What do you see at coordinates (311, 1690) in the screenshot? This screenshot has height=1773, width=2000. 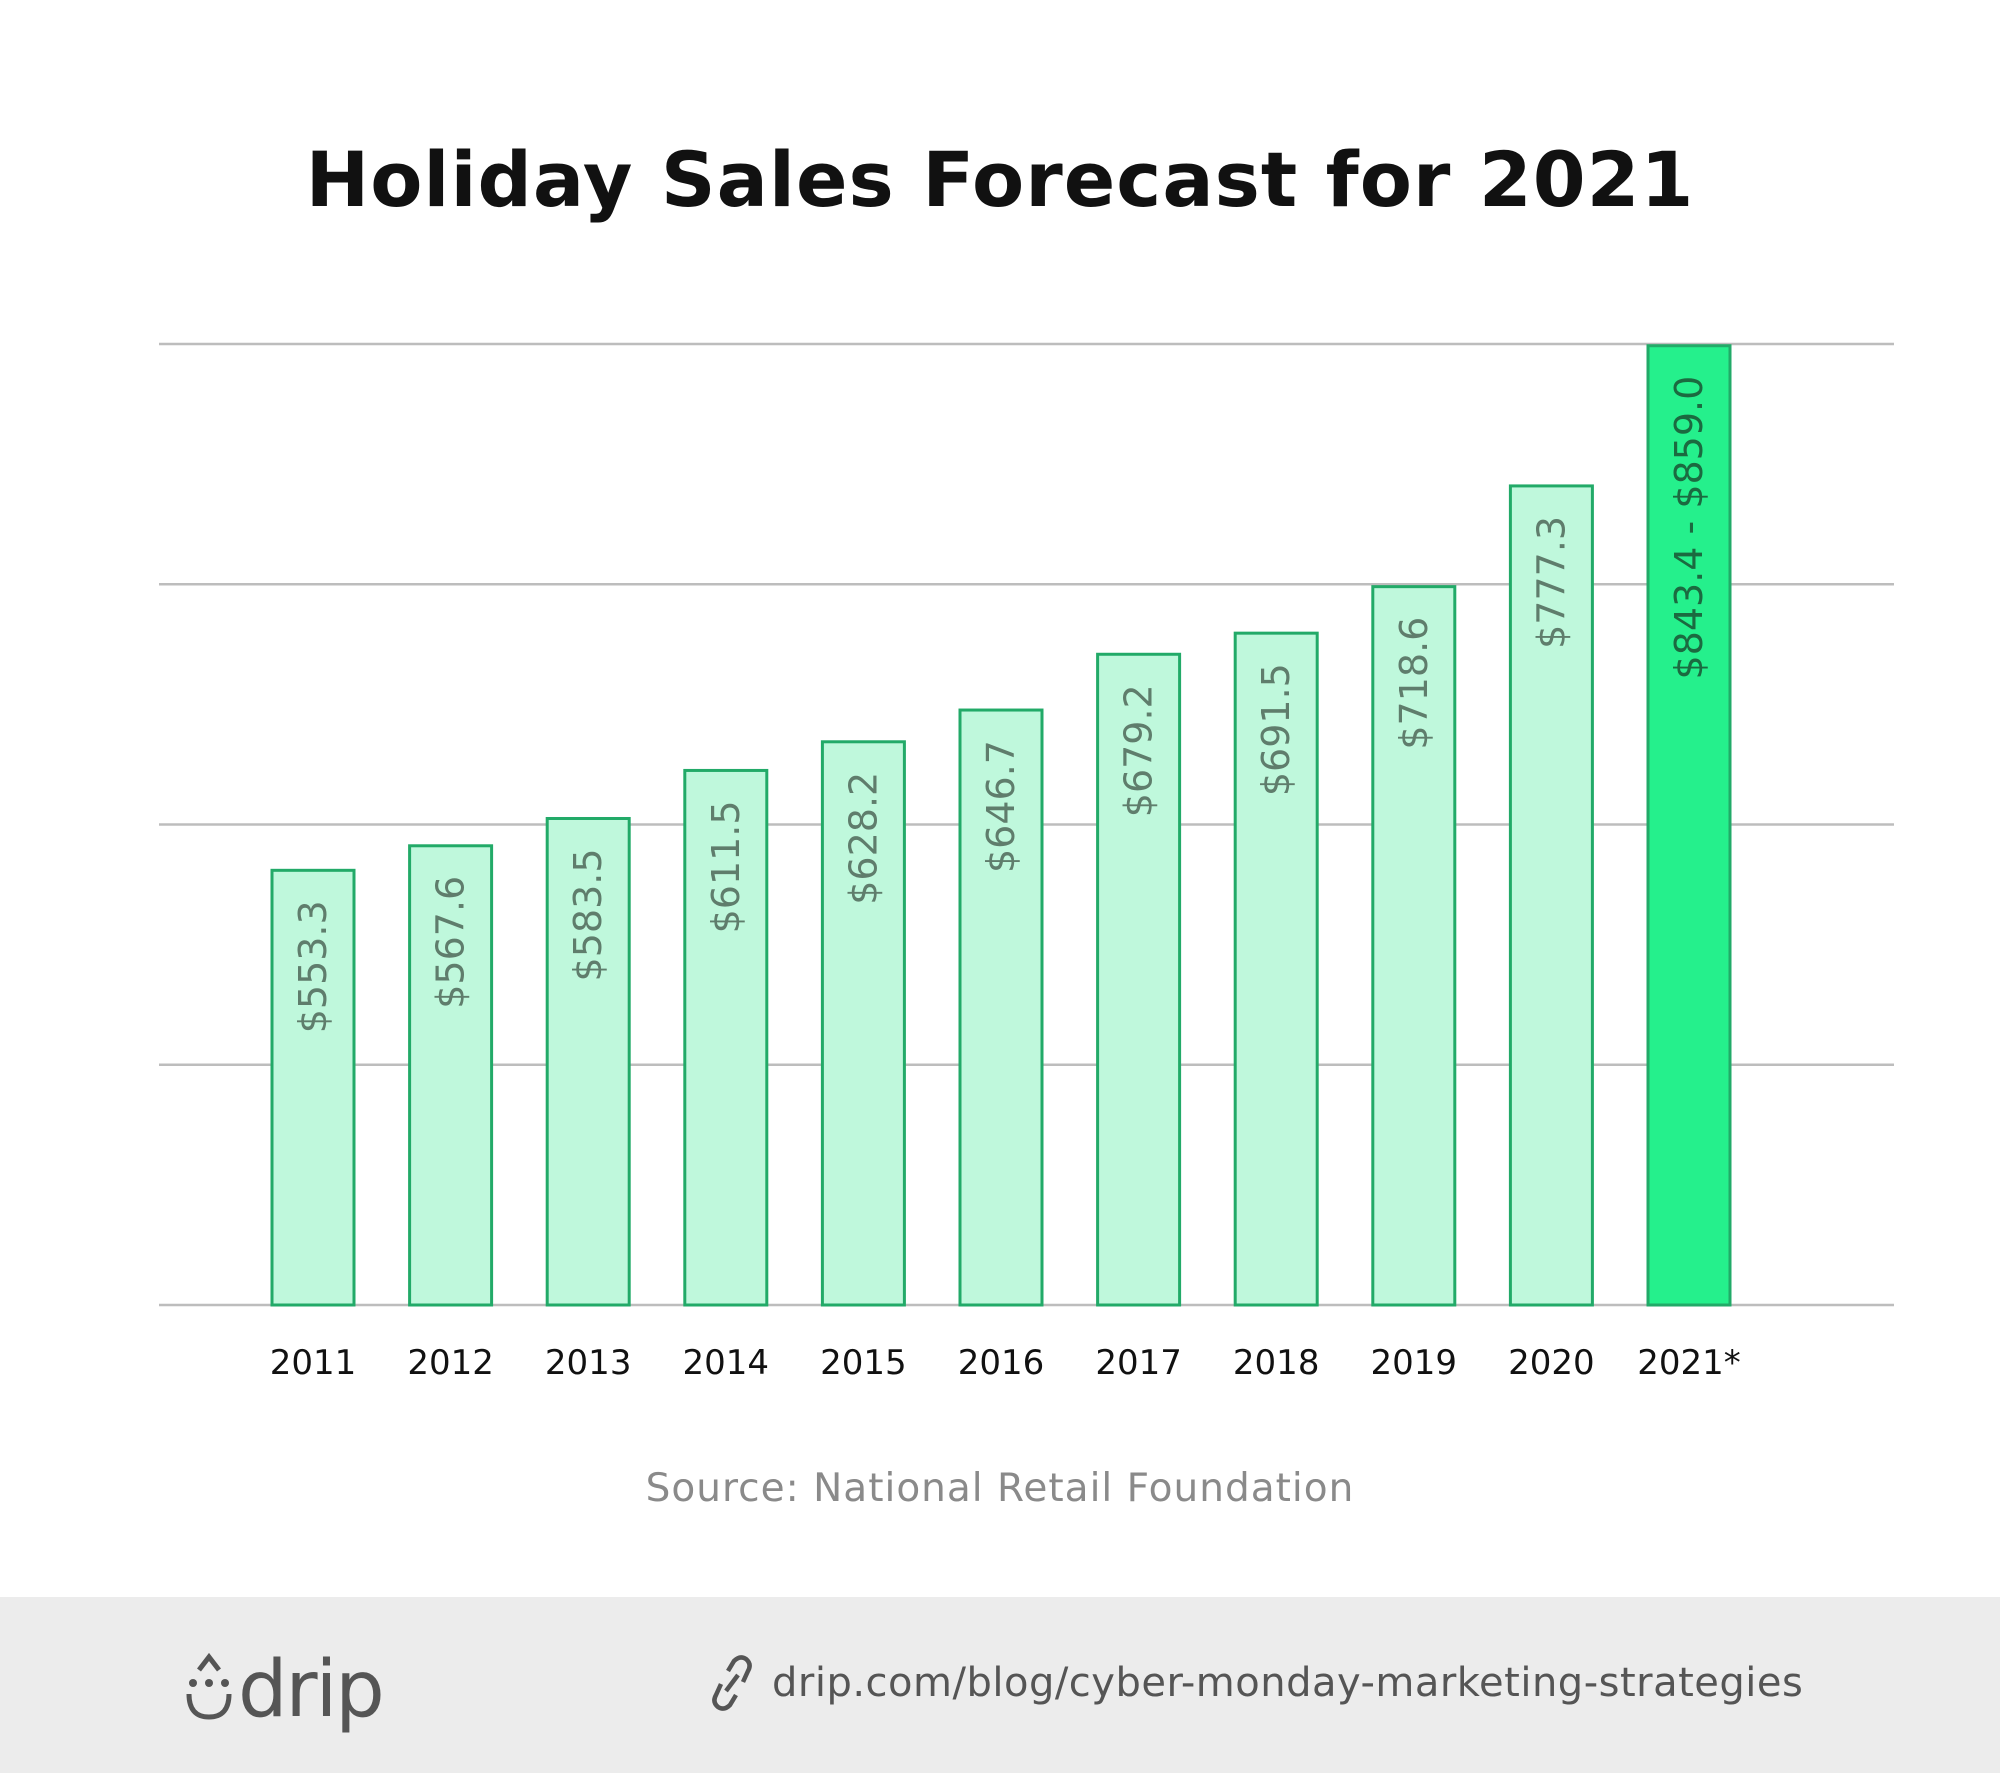 I see `logo-text: drip` at bounding box center [311, 1690].